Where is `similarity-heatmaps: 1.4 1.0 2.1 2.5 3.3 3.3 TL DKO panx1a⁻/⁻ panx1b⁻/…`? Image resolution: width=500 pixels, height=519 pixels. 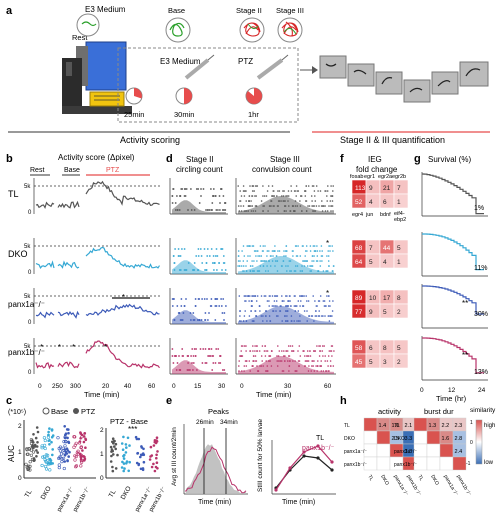
similarity-heatmaps: 1.4 1.0 2.1 2.5 3.3 3.3 TL DKO panx1a⁻/⁻ panx1b⁻/… is located at coordinates (408, 457).